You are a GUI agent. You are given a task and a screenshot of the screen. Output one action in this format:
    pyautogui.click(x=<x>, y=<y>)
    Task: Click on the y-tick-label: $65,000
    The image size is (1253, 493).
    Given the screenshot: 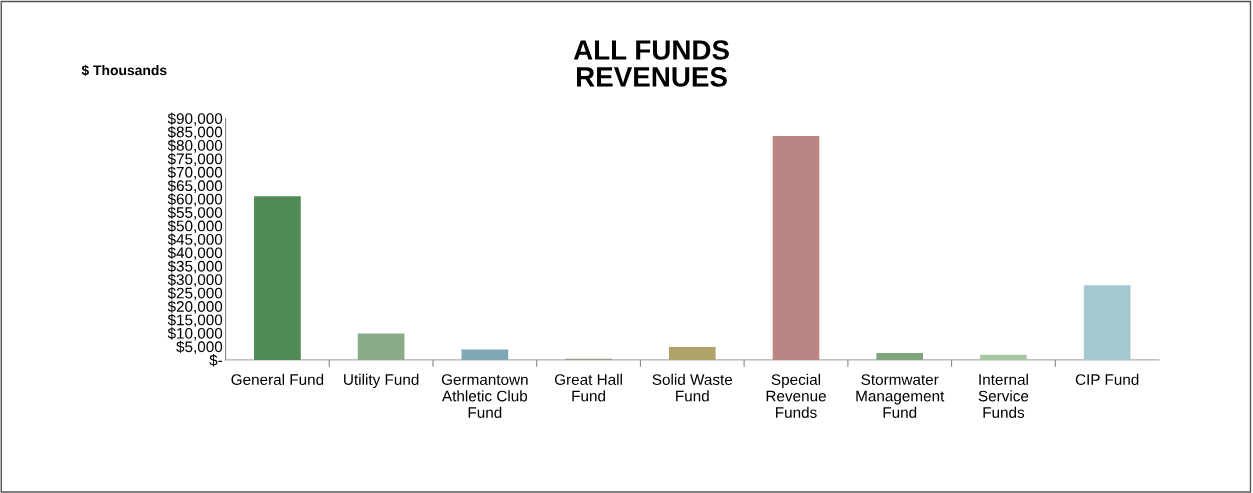 What is the action you would take?
    pyautogui.click(x=195, y=186)
    